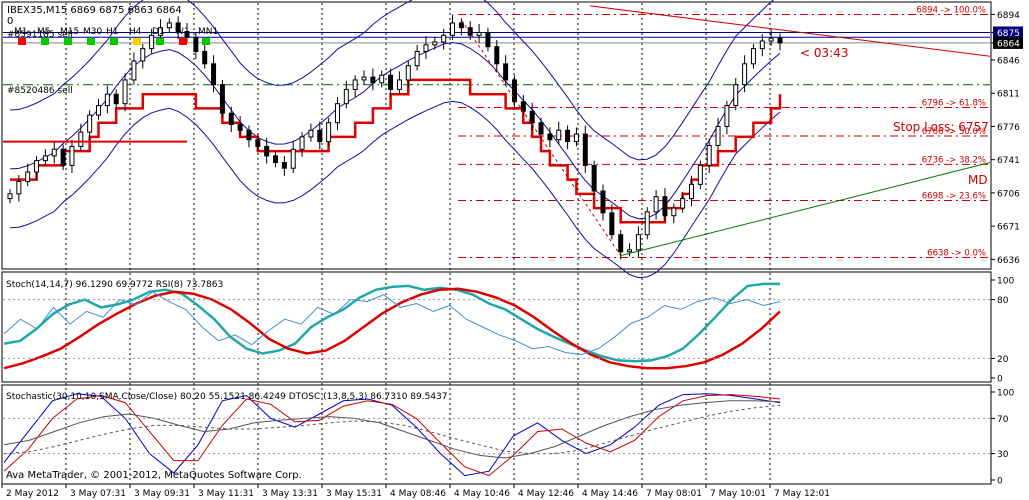  What do you see at coordinates (951, 10) in the screenshot?
I see `fib-level-label: 6894 -> 100.0%` at bounding box center [951, 10].